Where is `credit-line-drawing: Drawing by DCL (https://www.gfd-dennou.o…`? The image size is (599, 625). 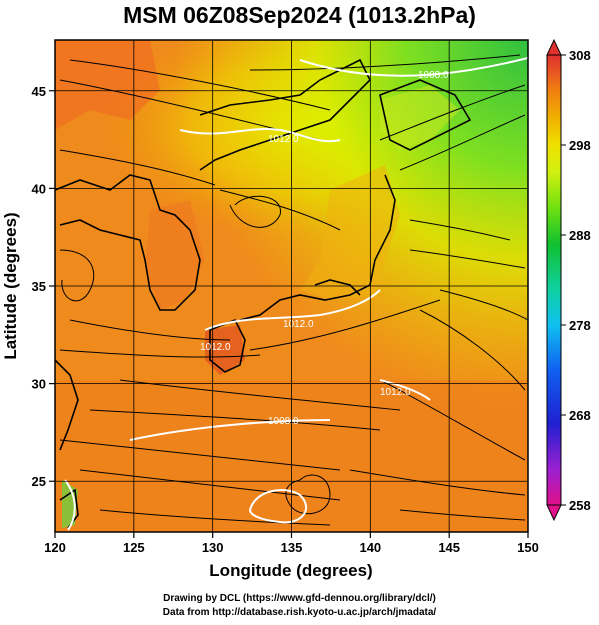
credit-line-drawing: Drawing by DCL (https://www.gfd-dennou.o… is located at coordinates (299, 598).